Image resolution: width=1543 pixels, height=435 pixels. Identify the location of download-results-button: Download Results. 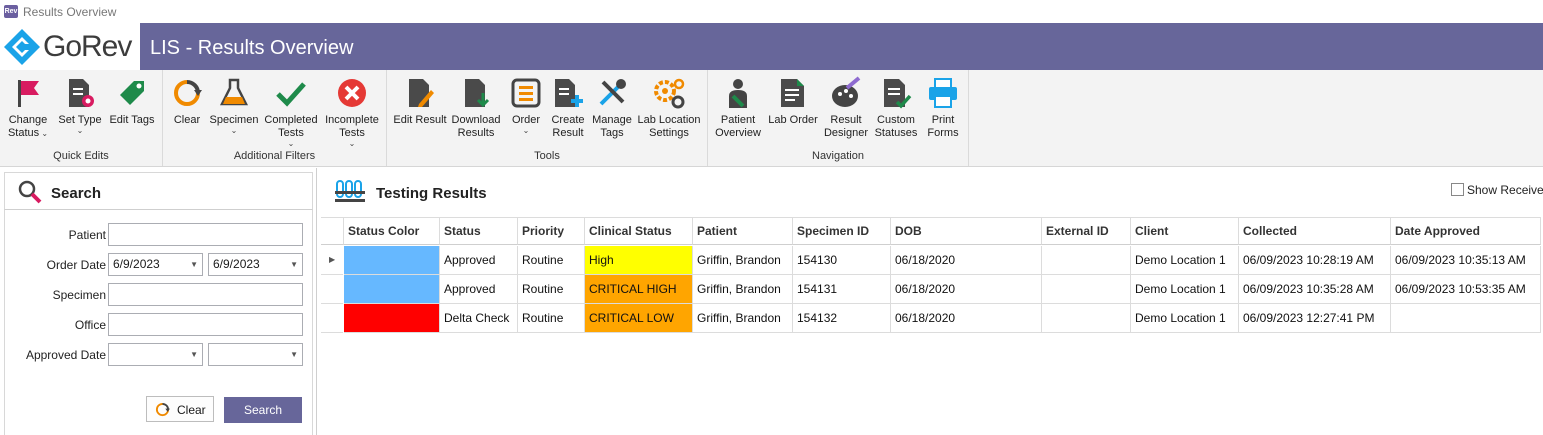
(476, 108).